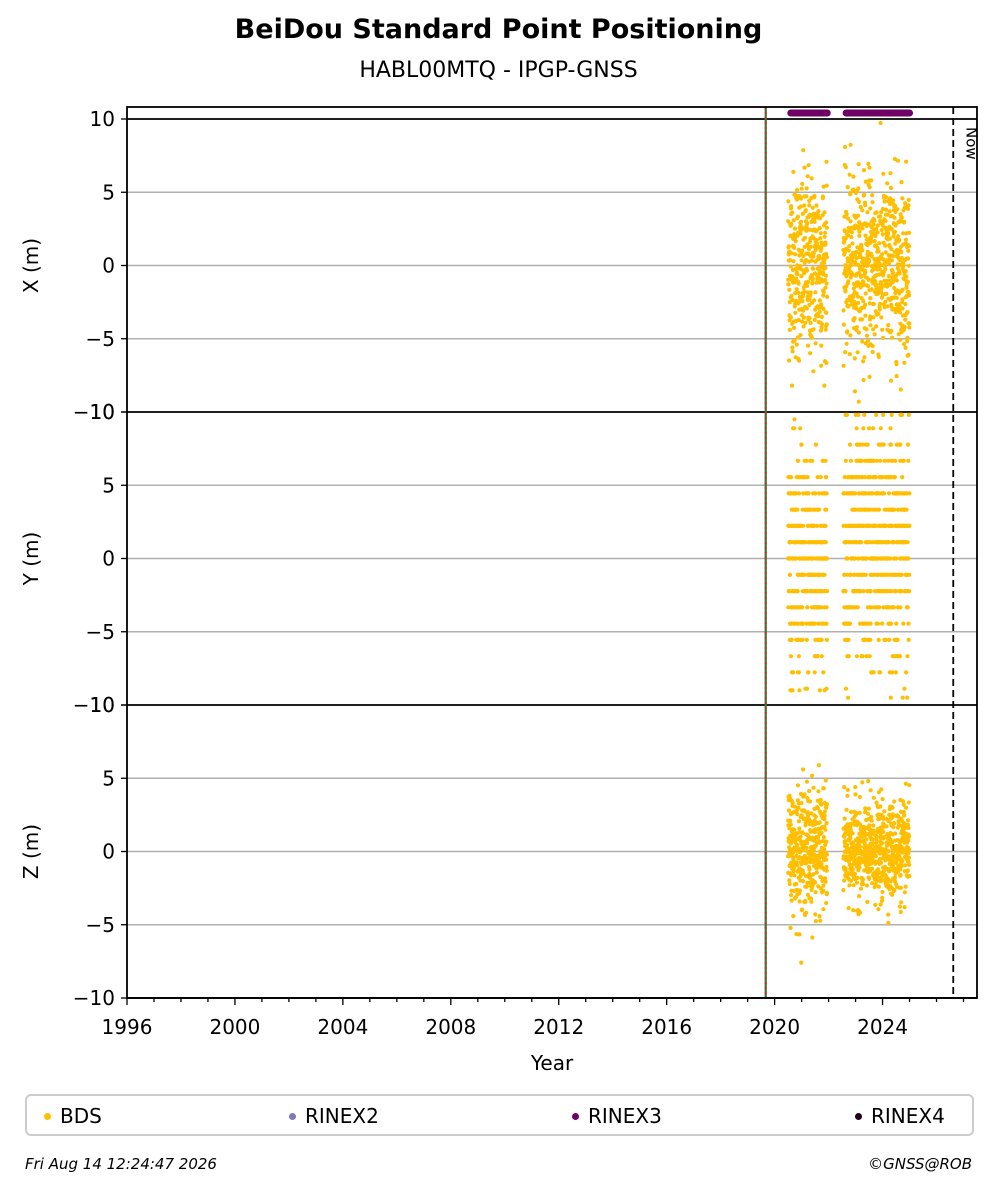  Describe the element at coordinates (498, 29) in the screenshot. I see `chart-title: BeiDou Standard Point Positioning` at that location.